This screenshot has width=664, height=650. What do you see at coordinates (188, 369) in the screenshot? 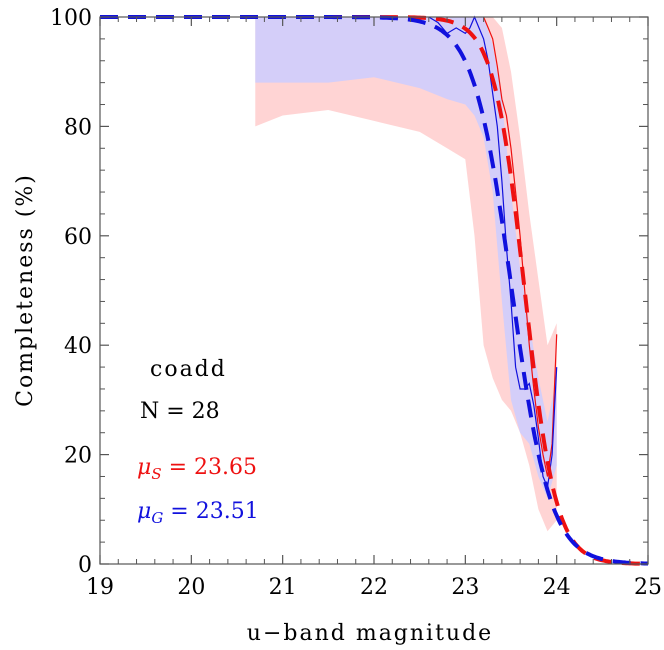
I see `annotation-label: coadd` at bounding box center [188, 369].